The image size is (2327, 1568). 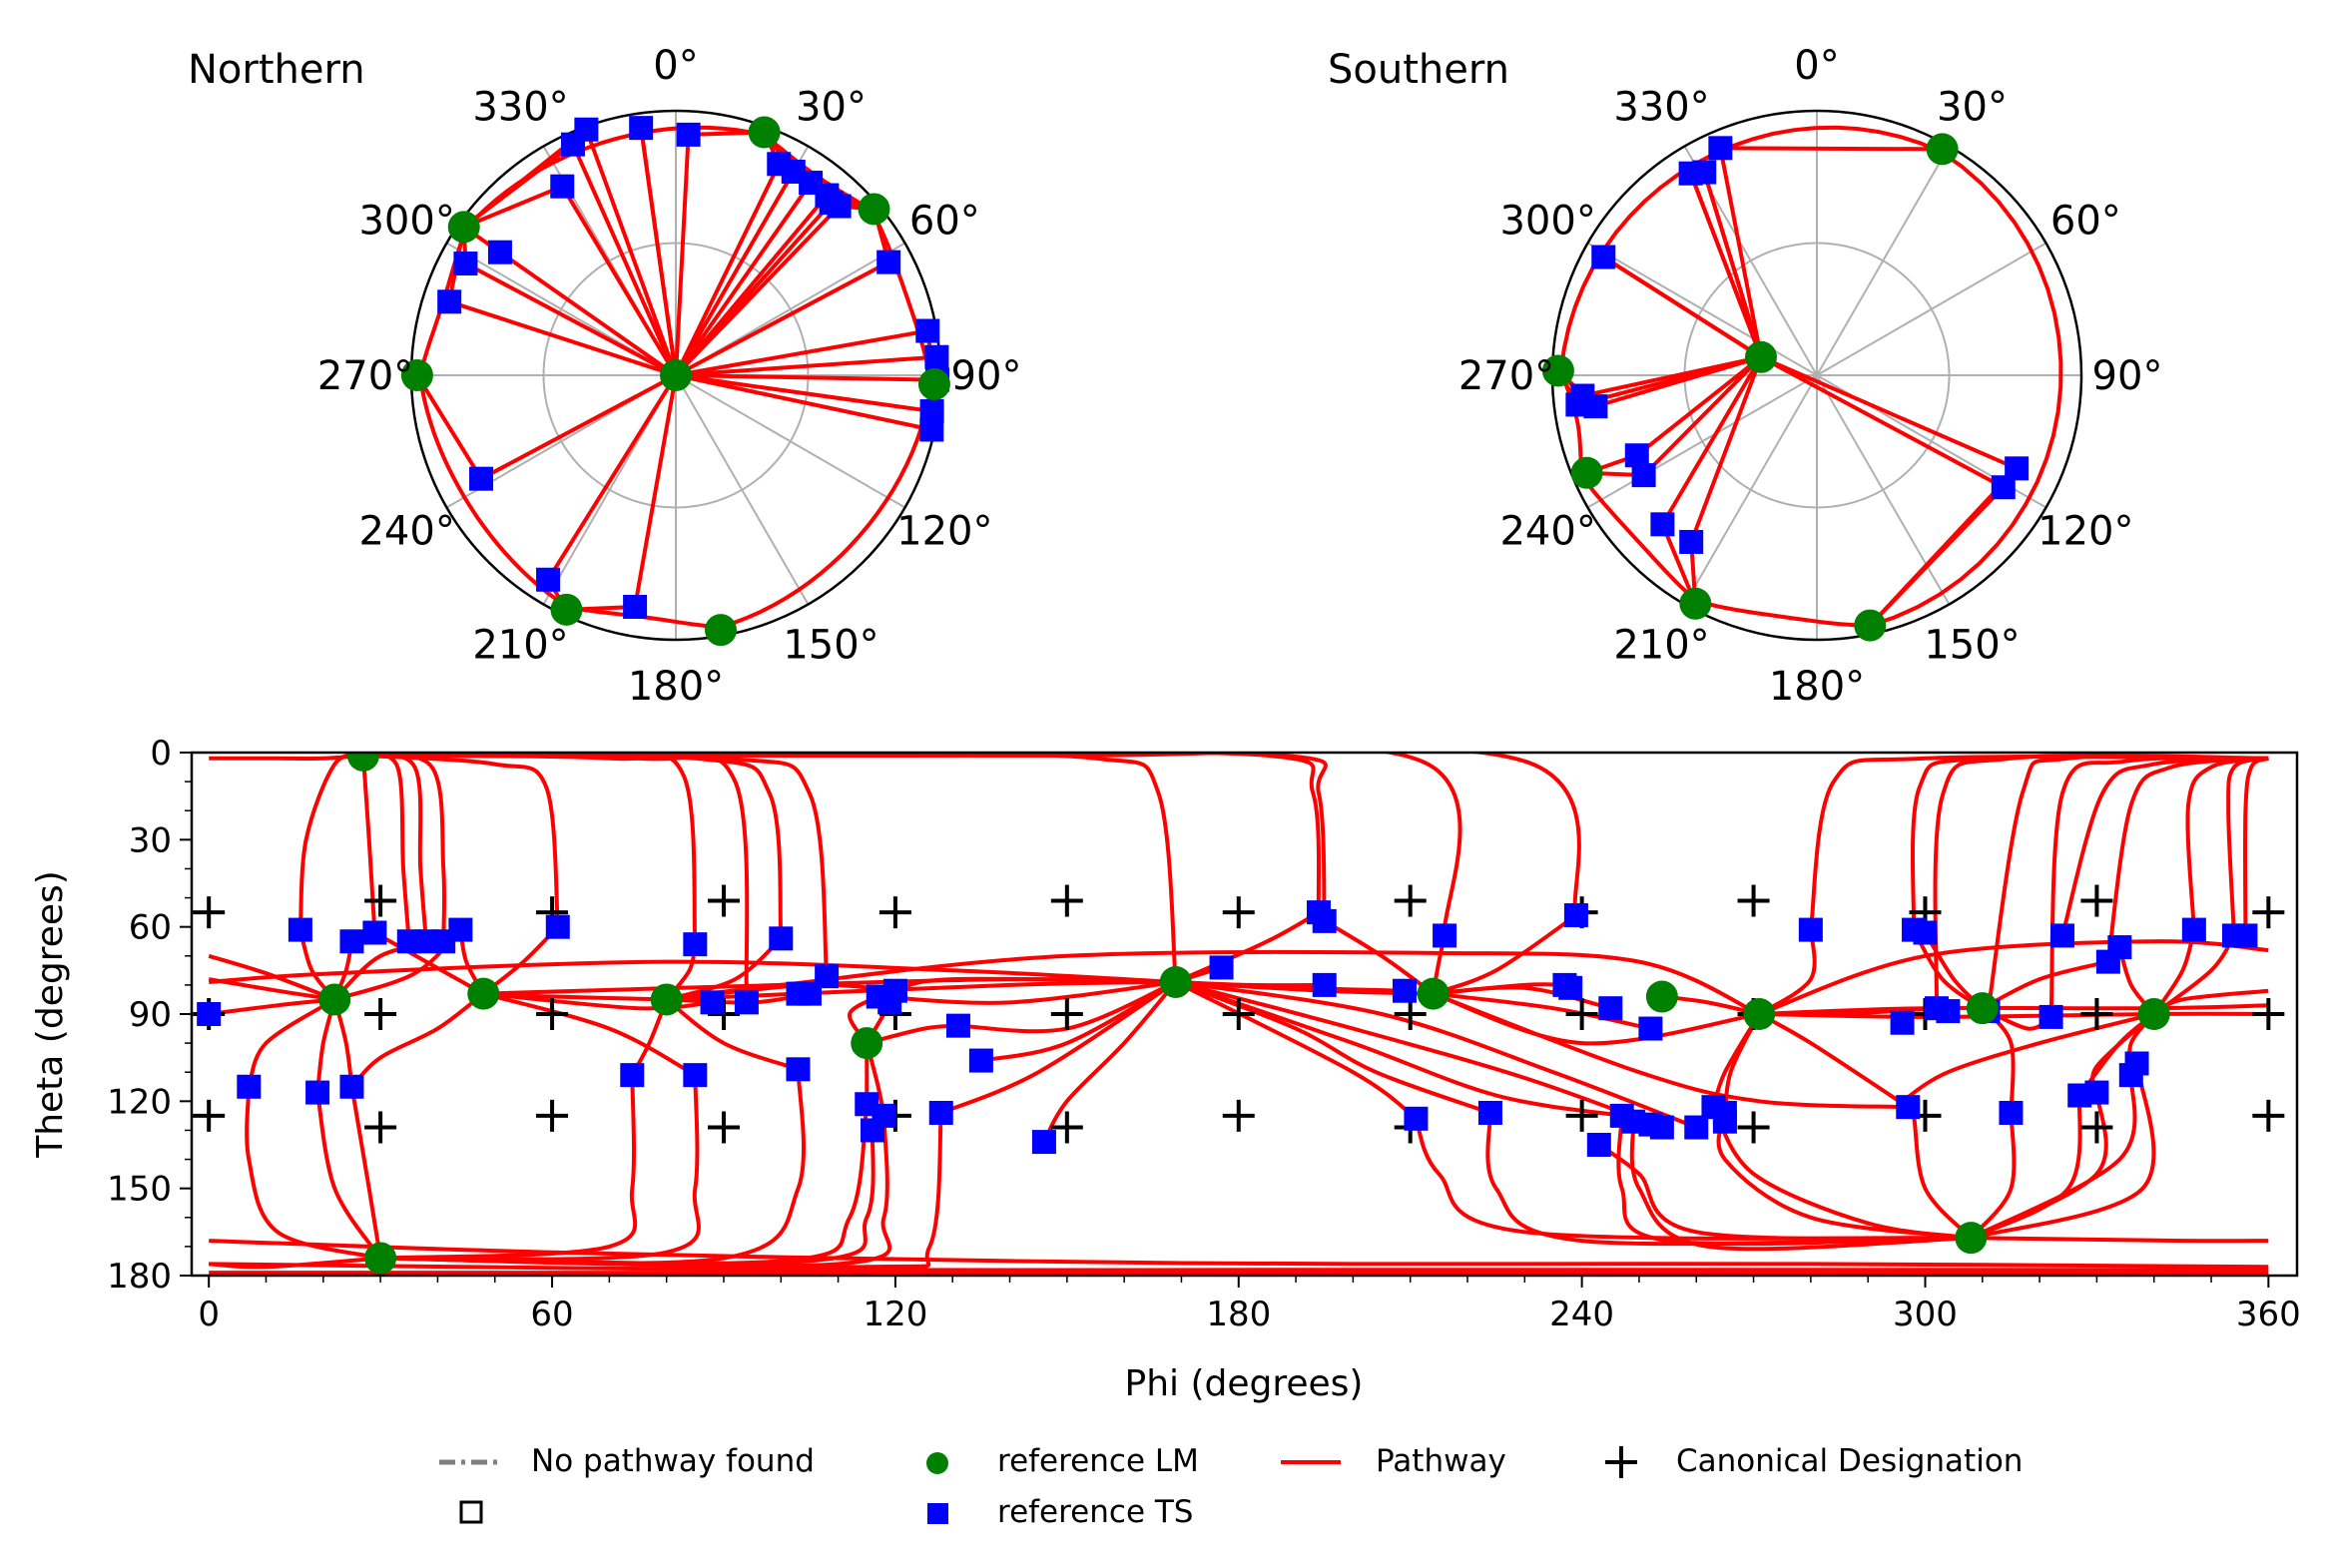 I want to click on legend-blue-square-icon, so click(x=937, y=1513).